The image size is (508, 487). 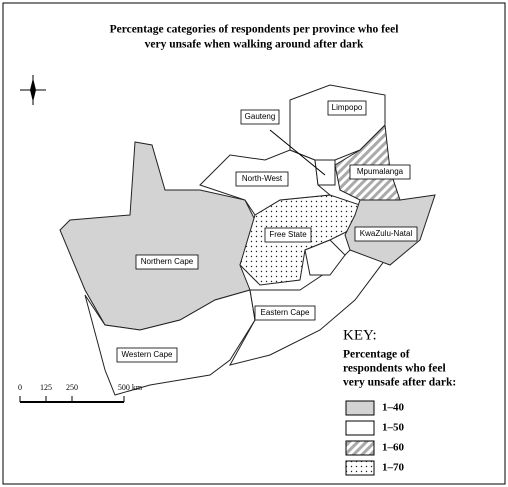 I want to click on key-title: KEY:, so click(x=360, y=335).